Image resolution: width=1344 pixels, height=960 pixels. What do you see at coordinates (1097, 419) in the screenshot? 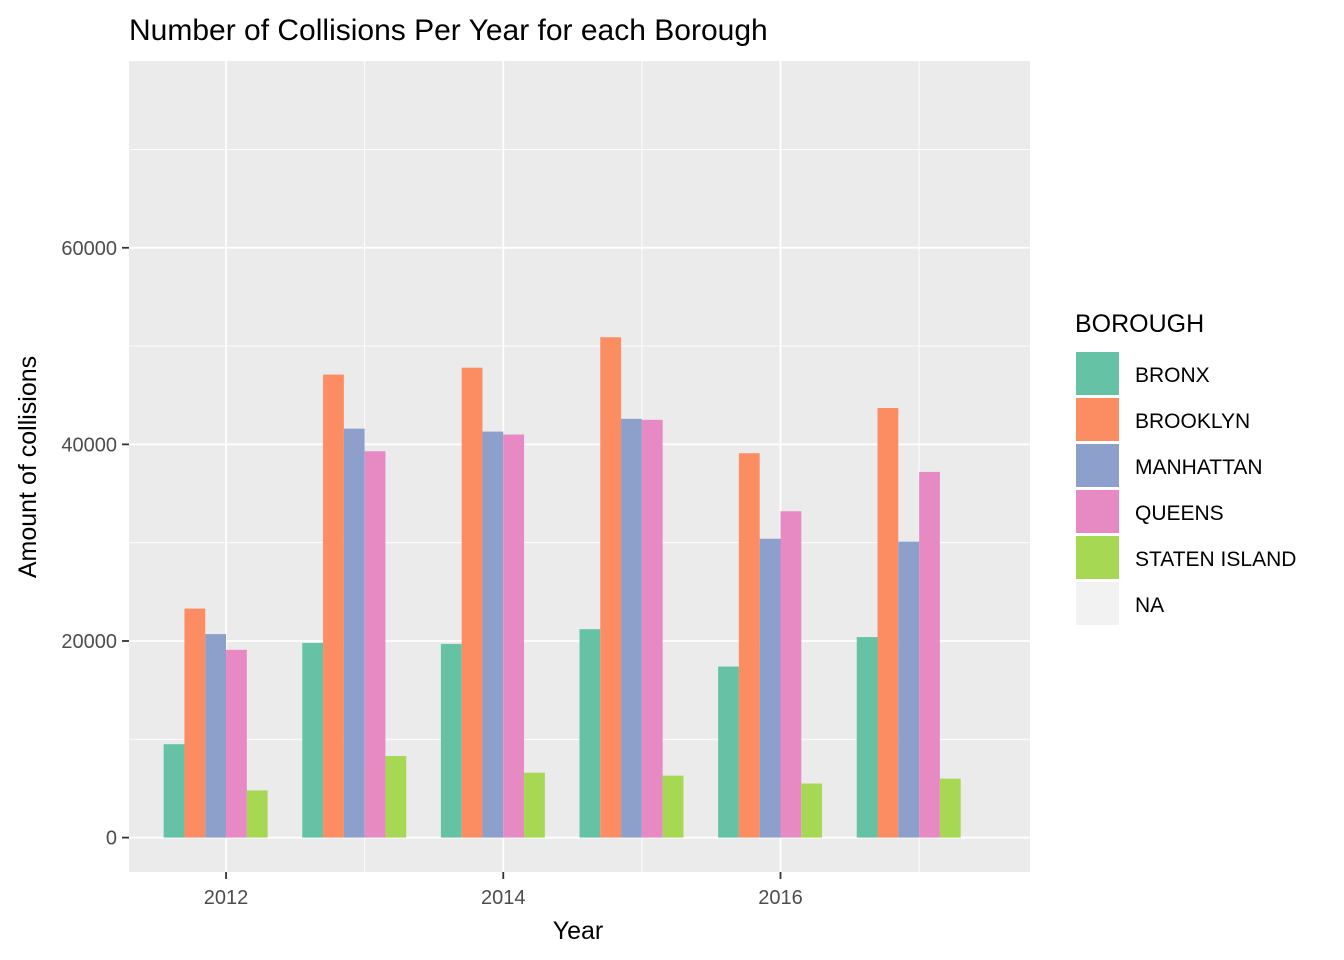
I see `legend-swatch-brooklyn` at bounding box center [1097, 419].